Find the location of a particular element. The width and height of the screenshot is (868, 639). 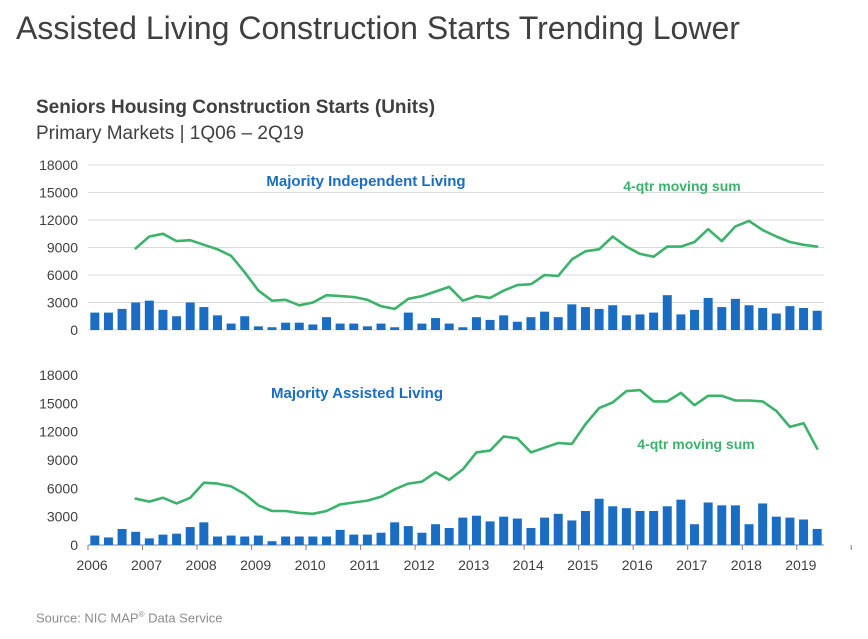

bar-q2 is located at coordinates (108, 541).